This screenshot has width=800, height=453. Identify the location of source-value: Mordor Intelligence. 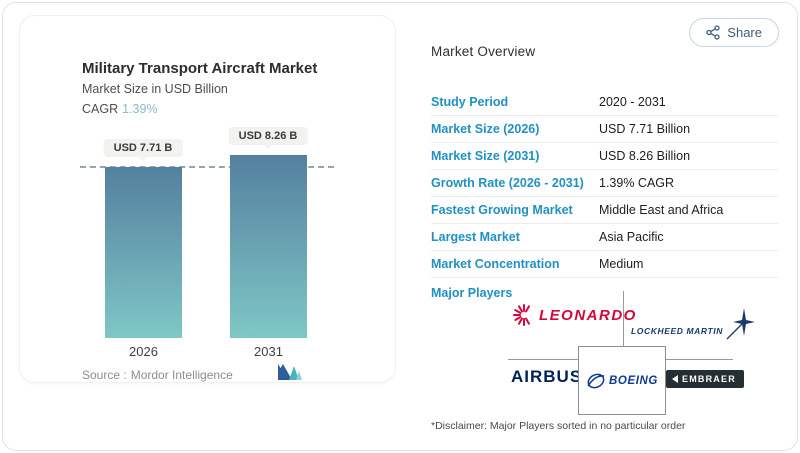
(181, 375).